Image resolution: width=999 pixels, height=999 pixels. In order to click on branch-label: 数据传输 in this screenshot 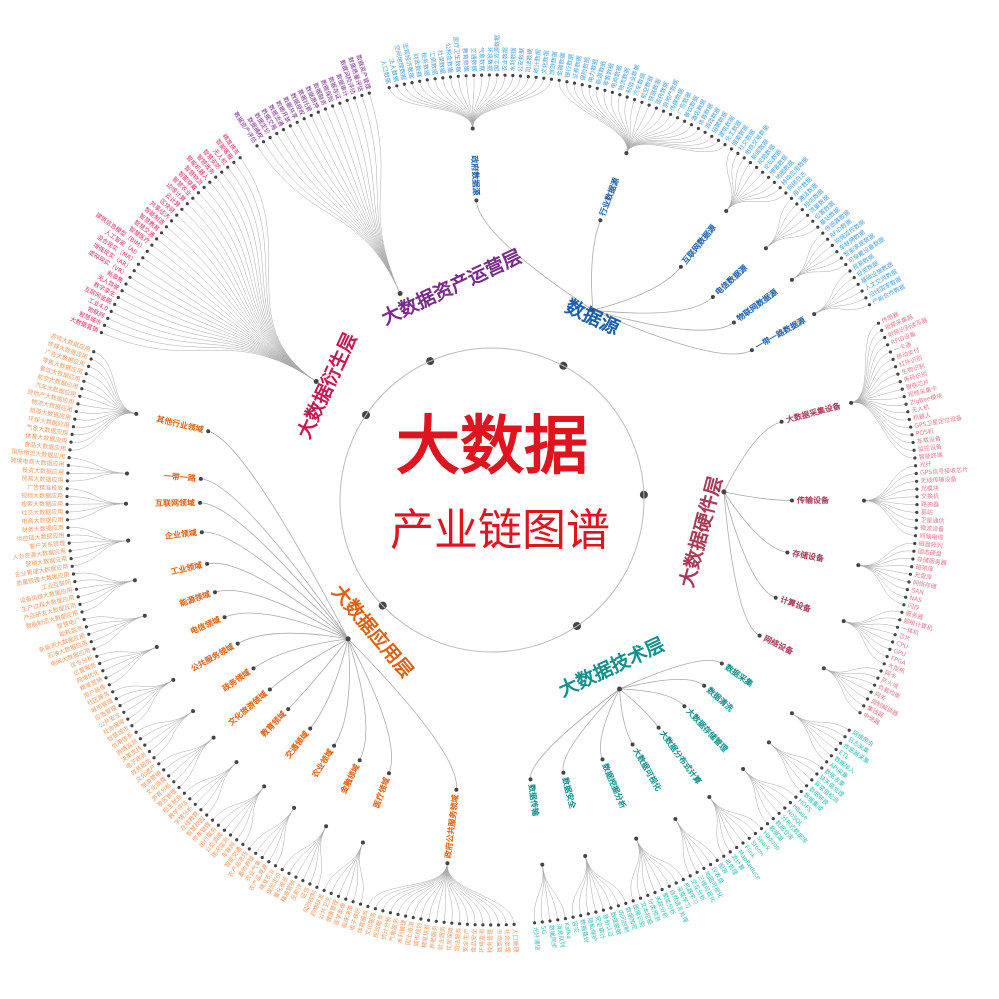, I will do `click(534, 801)`.